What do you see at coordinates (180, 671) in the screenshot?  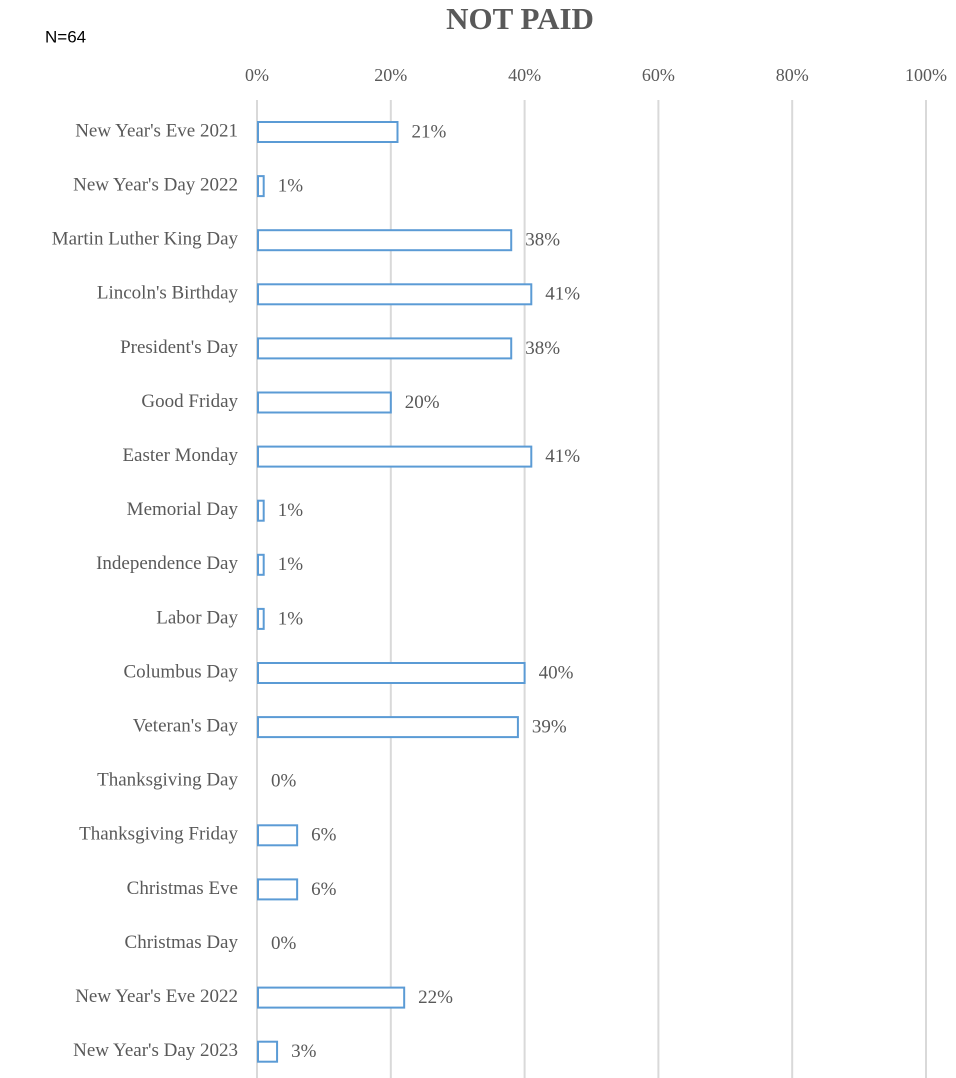 I see `y-tick-label: Columbus Day` at bounding box center [180, 671].